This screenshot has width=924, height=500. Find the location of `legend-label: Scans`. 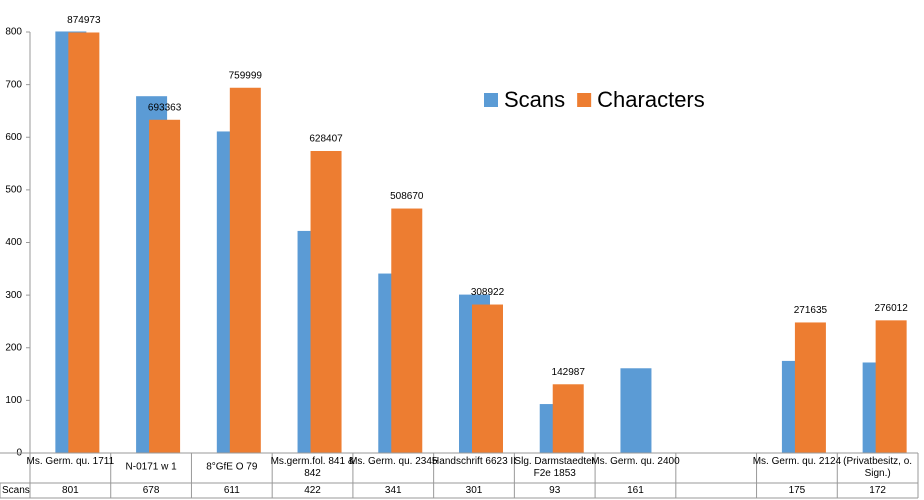

legend-label: Scans is located at coordinates (534, 99).